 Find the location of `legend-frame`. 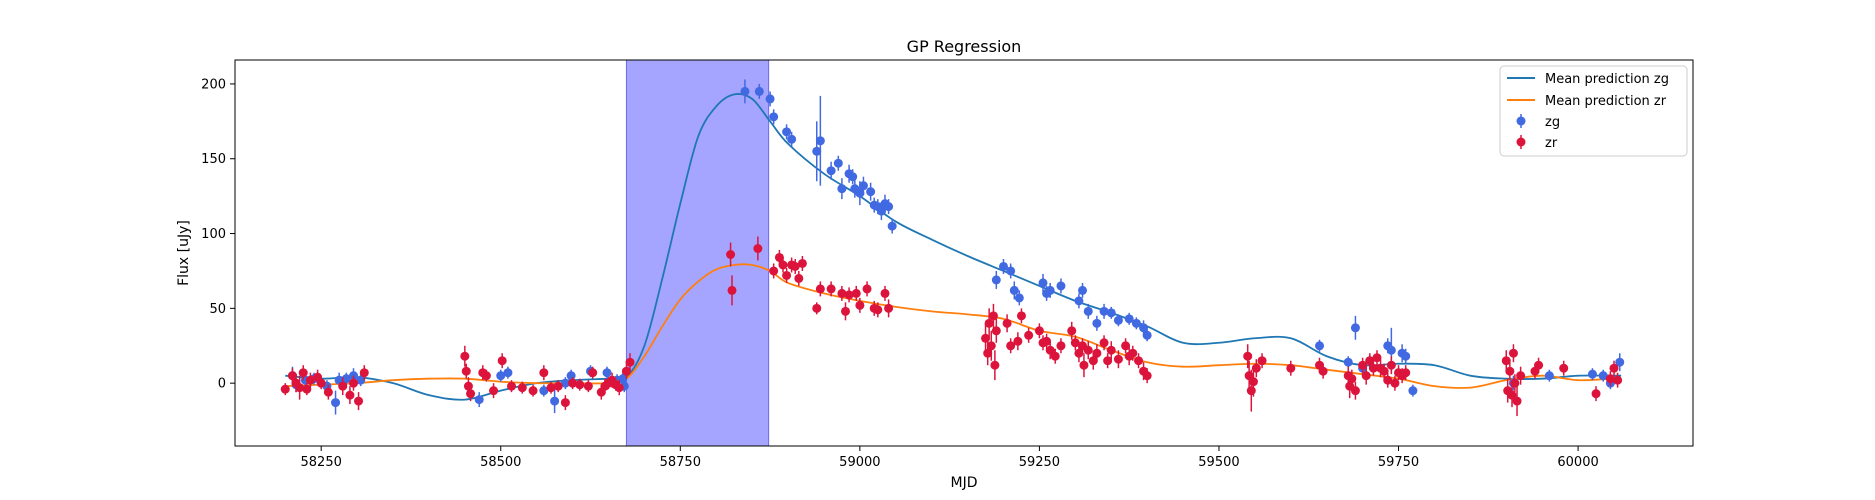

legend-frame is located at coordinates (1593, 111).